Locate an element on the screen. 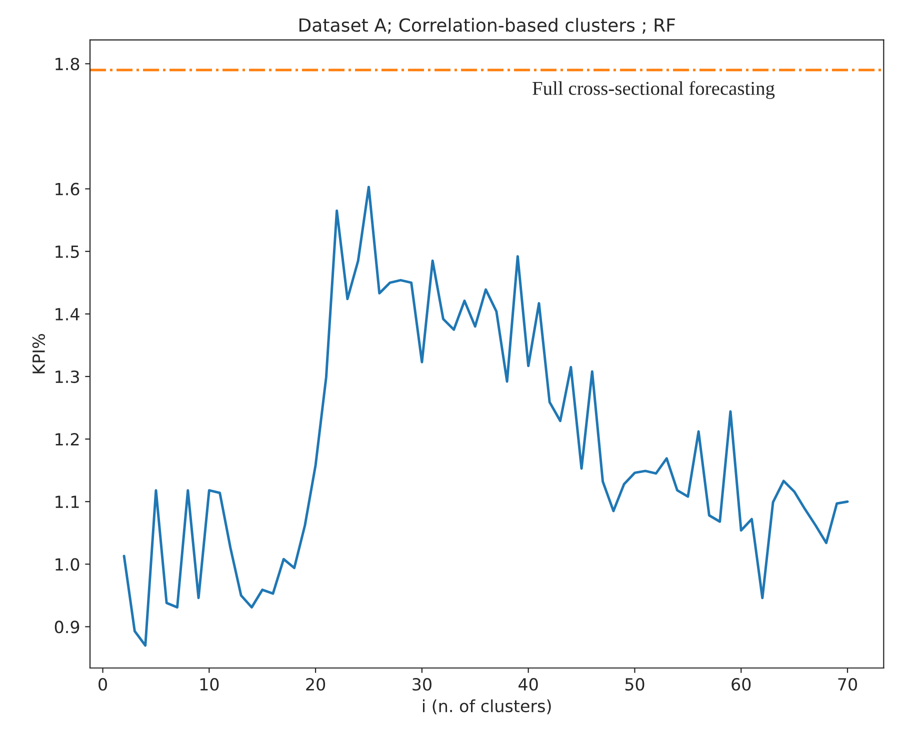 This screenshot has width=911, height=736. chart-title: Dataset A; Correlation-based clusters ; RF is located at coordinates (487, 26).